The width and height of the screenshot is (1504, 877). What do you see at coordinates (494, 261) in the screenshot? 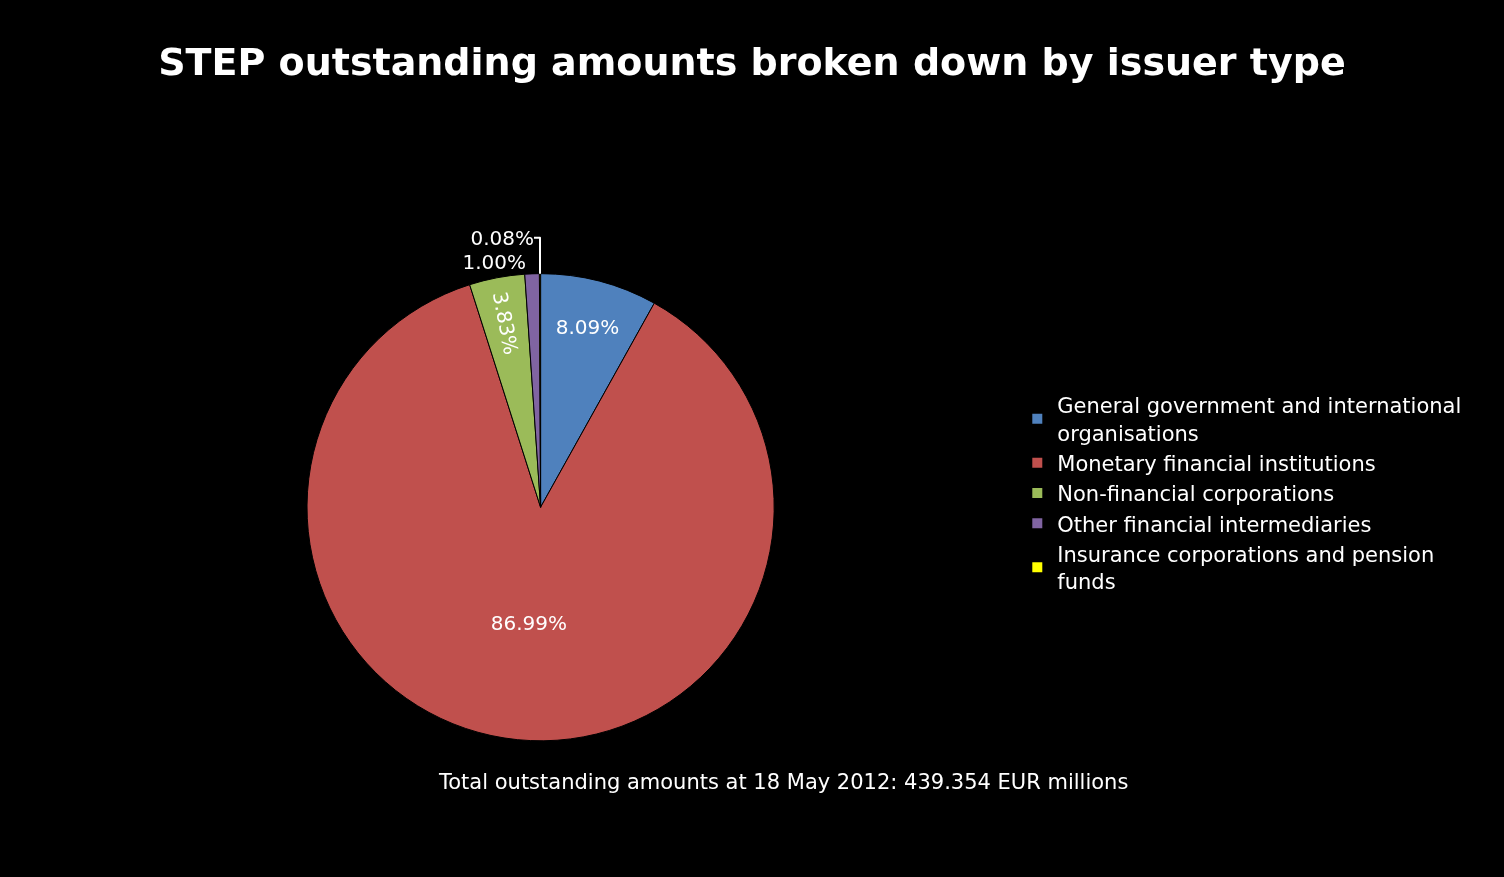
I see `data-label: 1.00%` at bounding box center [494, 261].